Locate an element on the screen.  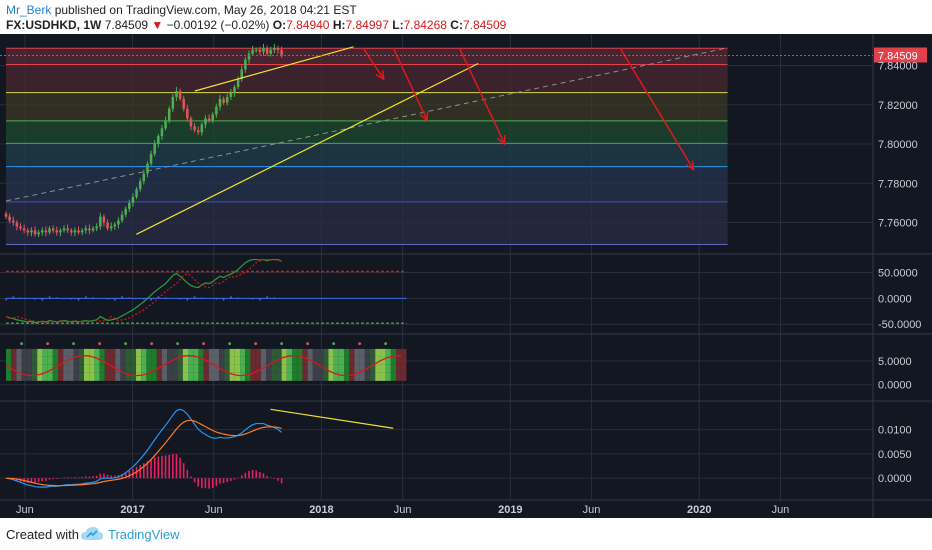
oscillator-tick-label: -50.0000 is located at coordinates (899, 325).